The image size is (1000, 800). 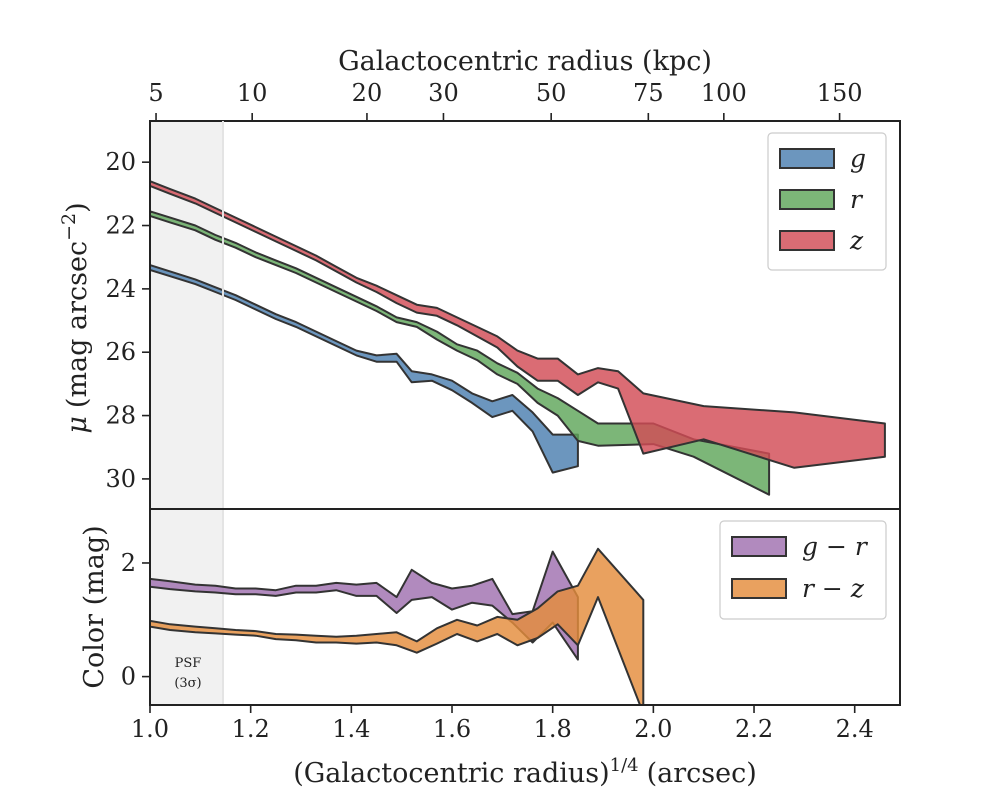 I want to click on y-tick-label-22: 22, so click(x=120, y=226).